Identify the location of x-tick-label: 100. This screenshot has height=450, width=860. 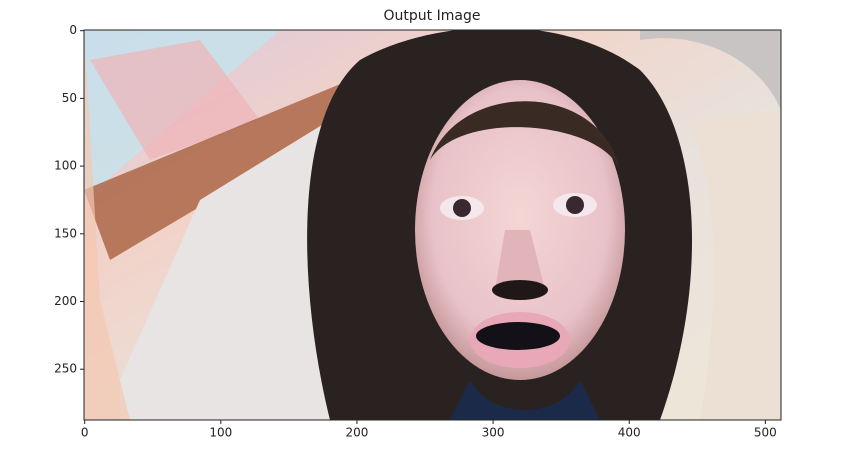
(220, 433).